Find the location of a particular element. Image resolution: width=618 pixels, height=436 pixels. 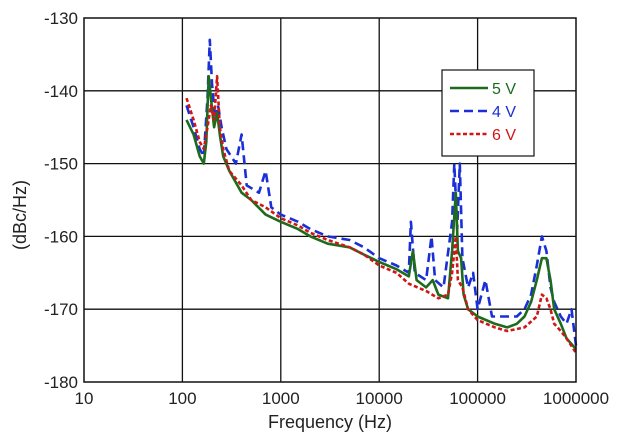

y-tick-label: -180 is located at coordinates (61, 382).